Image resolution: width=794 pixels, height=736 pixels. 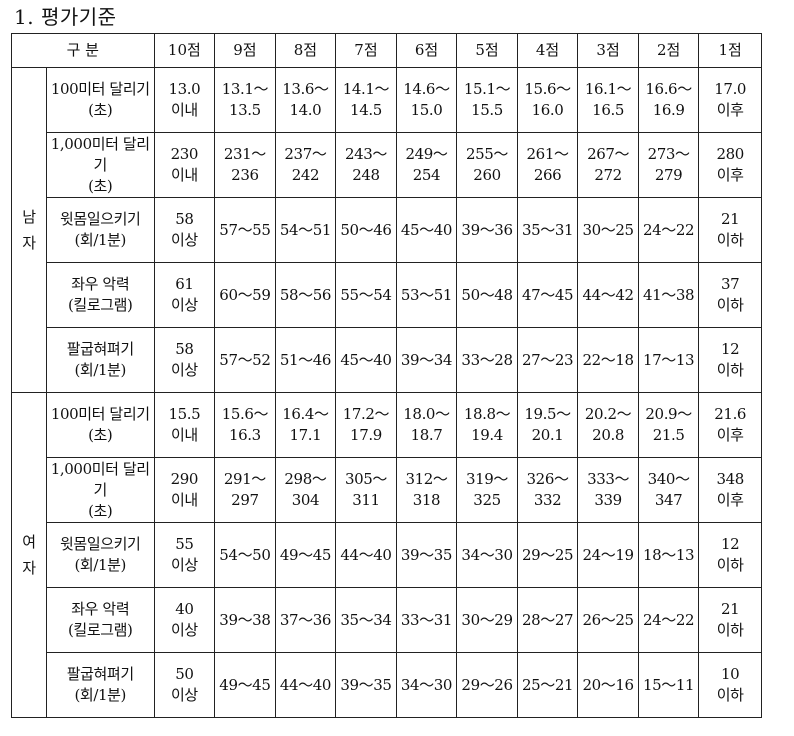 What do you see at coordinates (100, 479) in the screenshot?
I see `event-name: 1,000미터 달리기` at bounding box center [100, 479].